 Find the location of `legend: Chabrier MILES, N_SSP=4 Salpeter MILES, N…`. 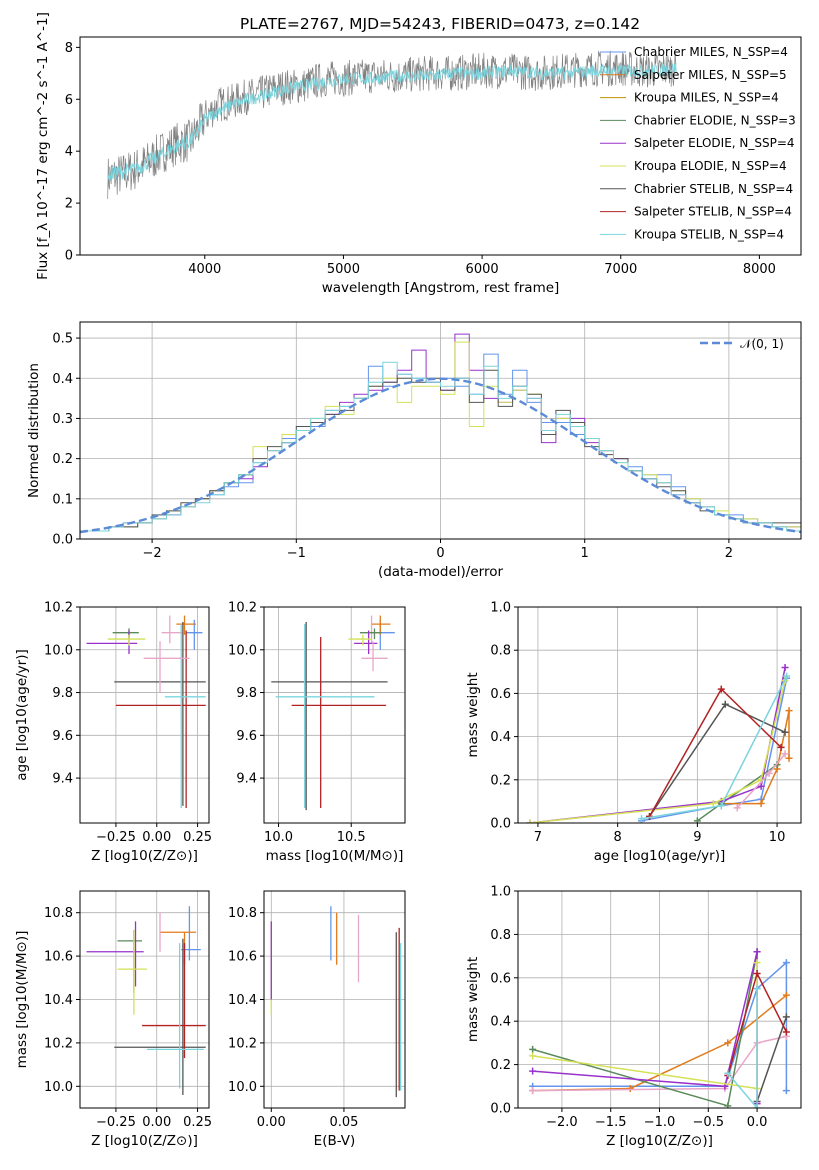

legend: Chabrier MILES, N_SSP=4 Salpeter MILES, N… is located at coordinates (698, 143).